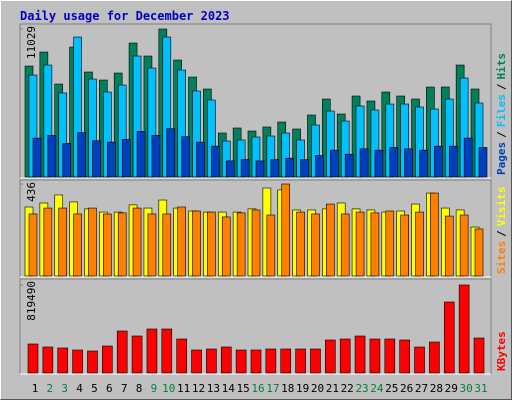 This screenshot has height=400, width=512. Describe the element at coordinates (501, 158) in the screenshot. I see `legend-entry: Pages` at that location.